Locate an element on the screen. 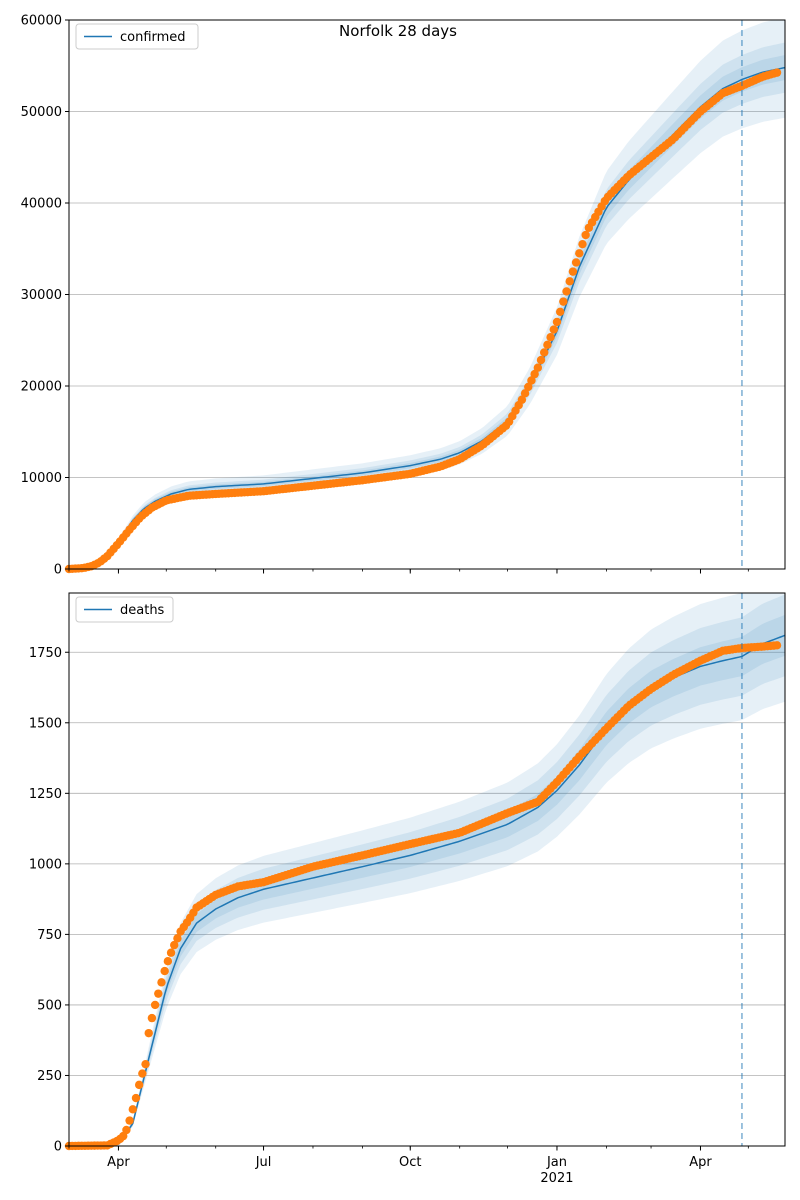 Image resolution: width=800 pixels, height=1200 pixels. y-tick-label: 50000 is located at coordinates (41, 112).